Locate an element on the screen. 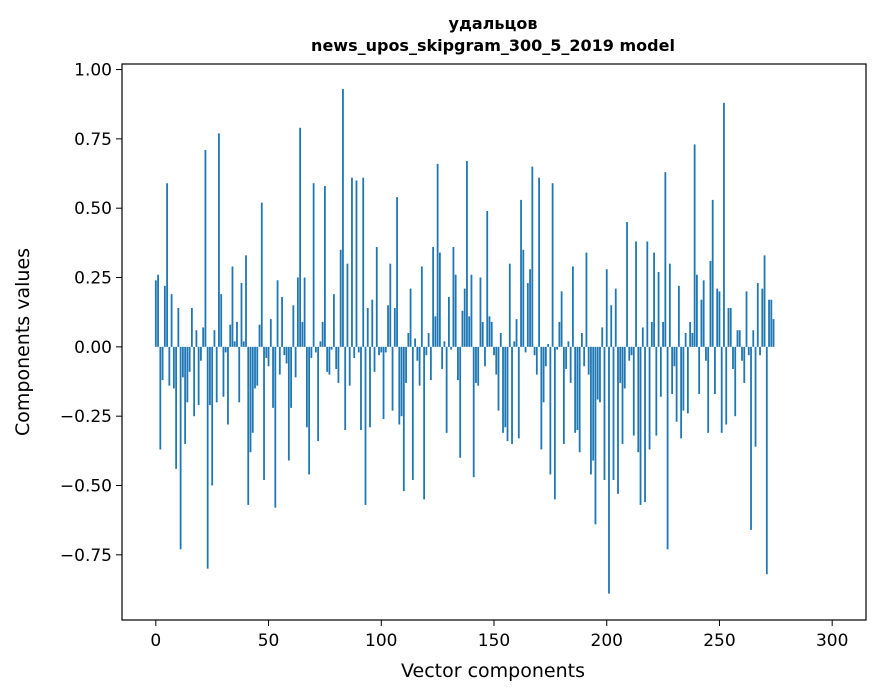 The width and height of the screenshot is (880, 696). y-tick-label: −0.50 is located at coordinates (86, 487).